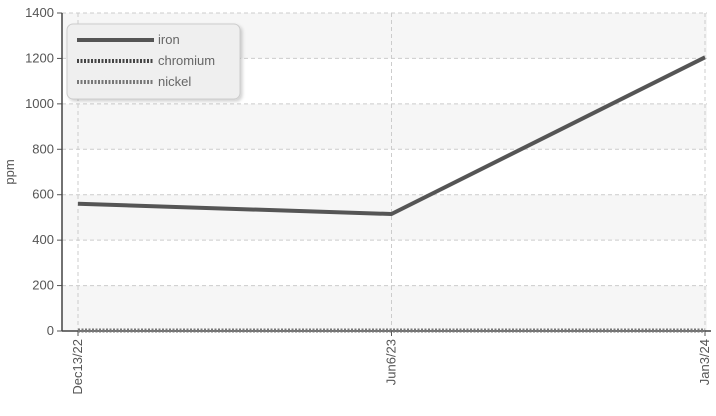 The image size is (716, 416). What do you see at coordinates (50, 330) in the screenshot?
I see `y-tick-label: 0` at bounding box center [50, 330].